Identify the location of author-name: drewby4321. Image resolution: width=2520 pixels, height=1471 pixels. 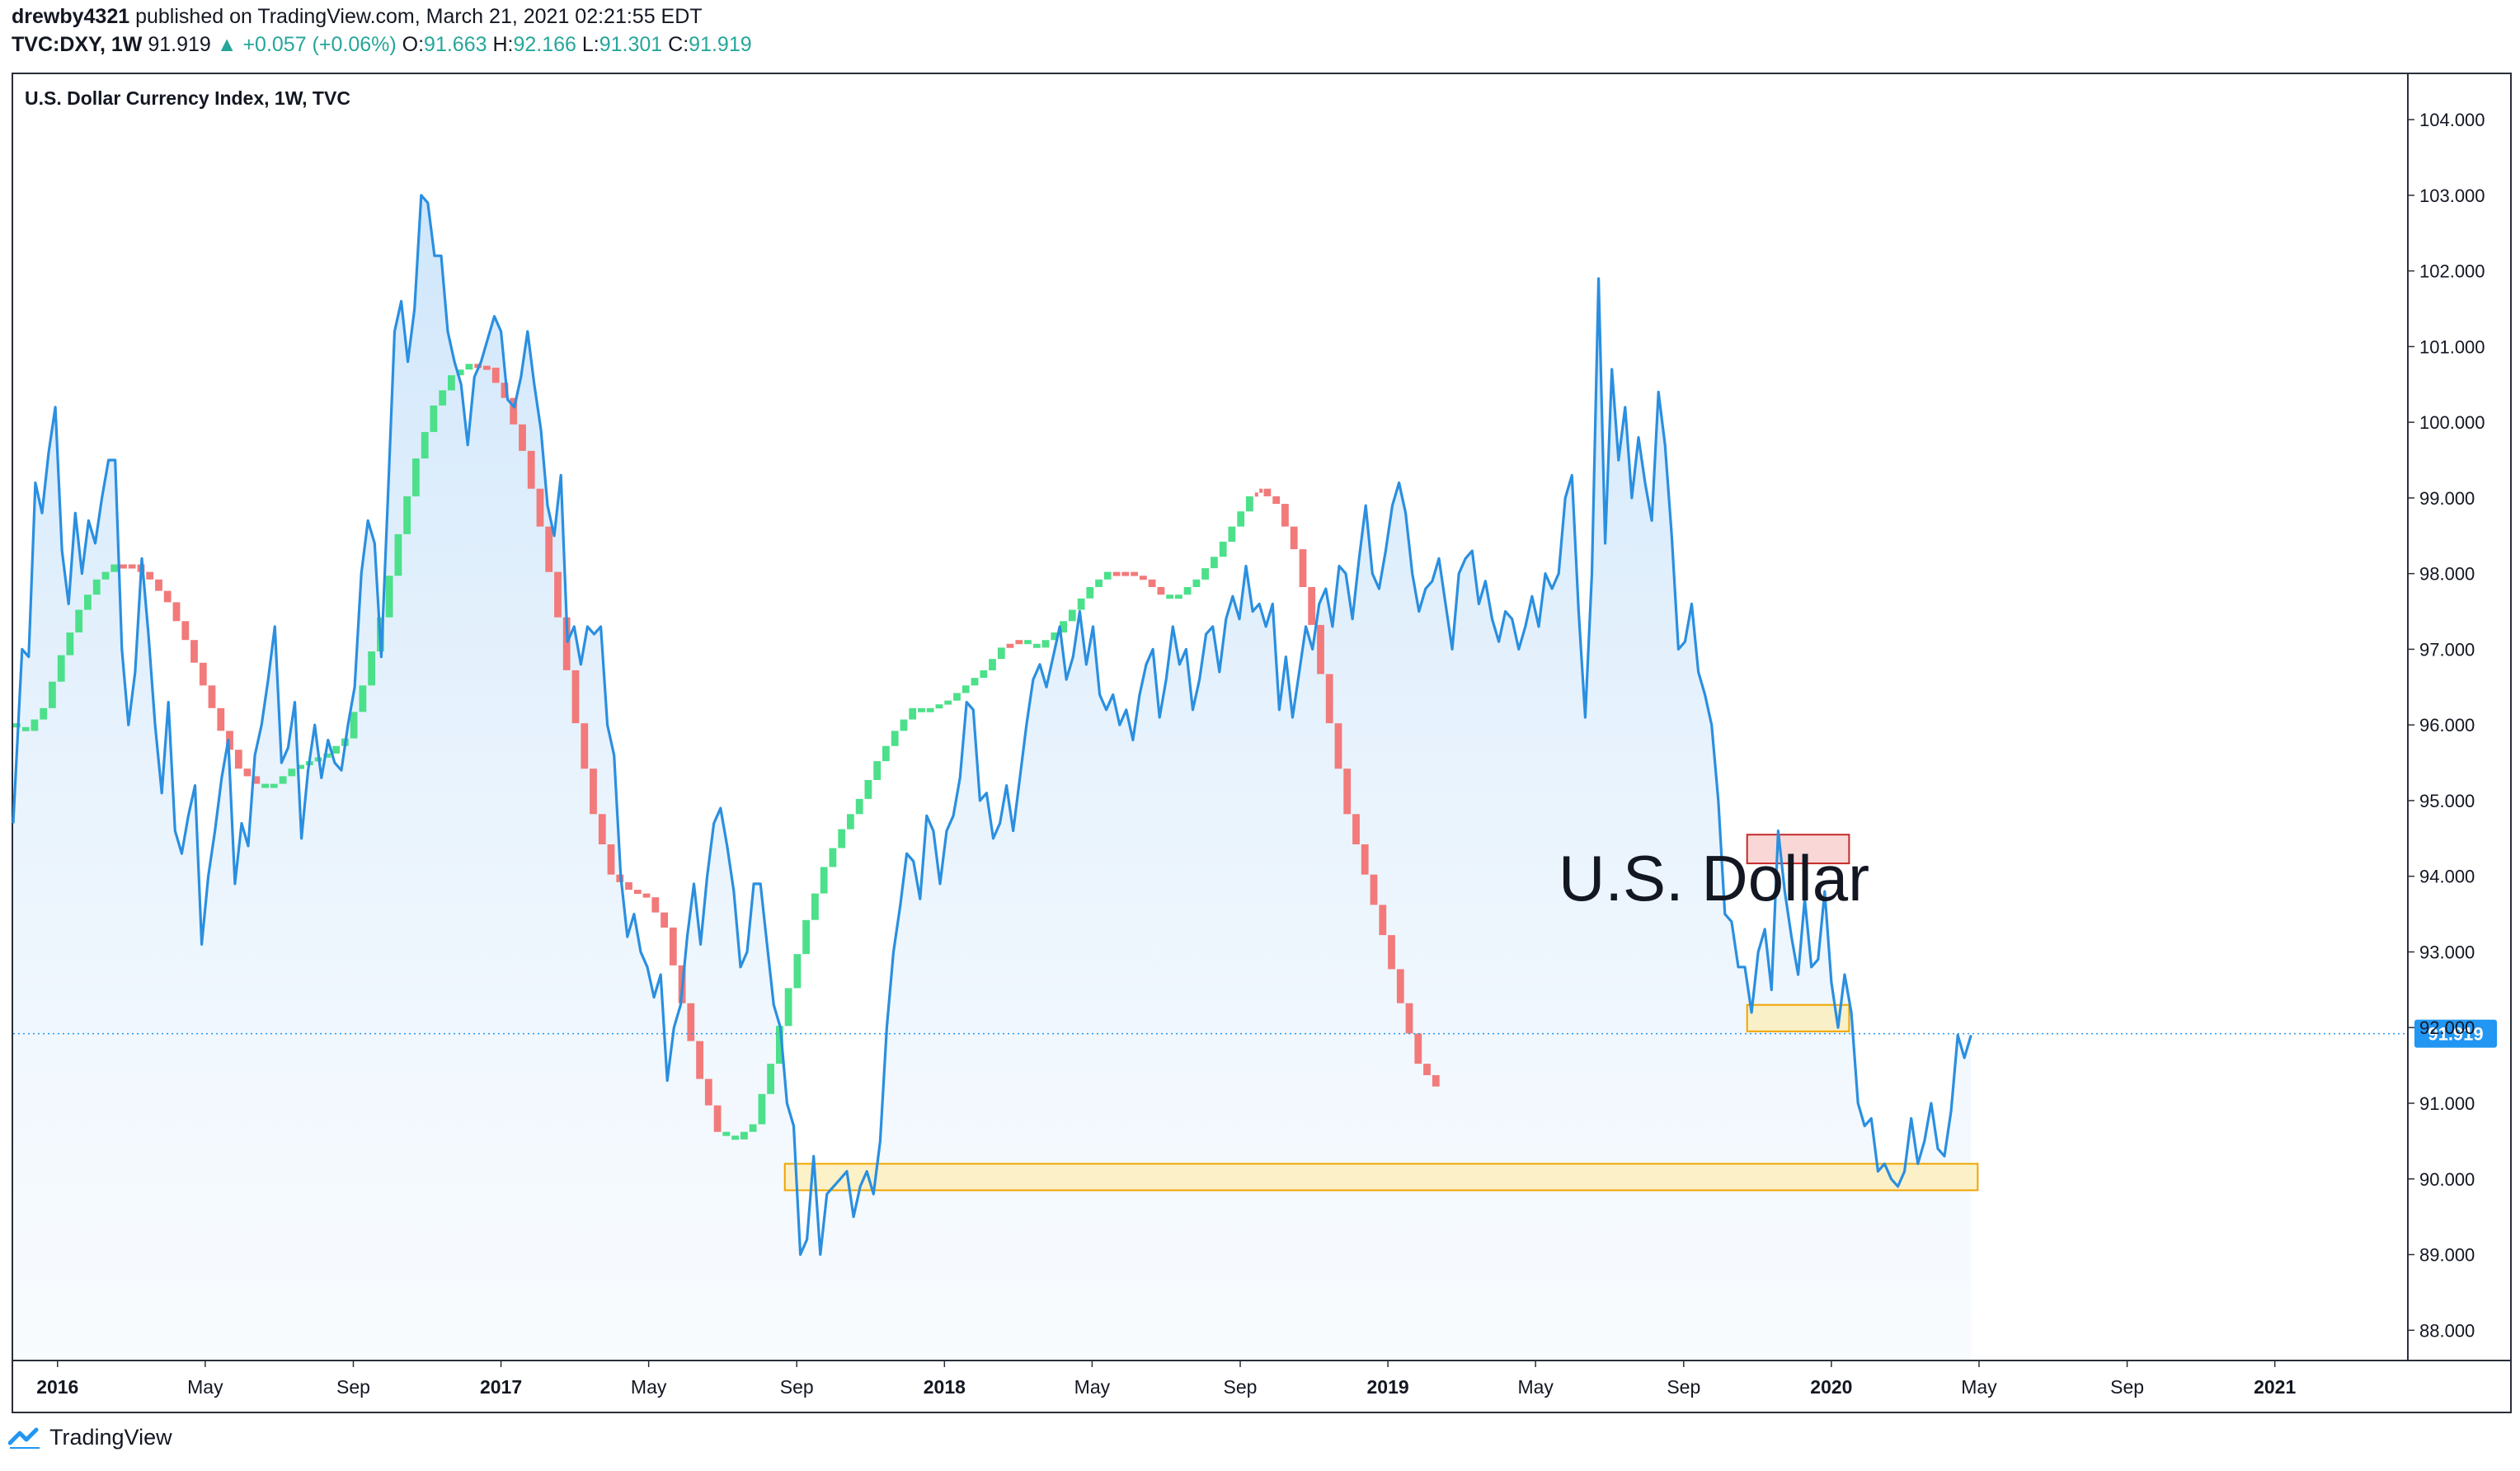
(71, 16).